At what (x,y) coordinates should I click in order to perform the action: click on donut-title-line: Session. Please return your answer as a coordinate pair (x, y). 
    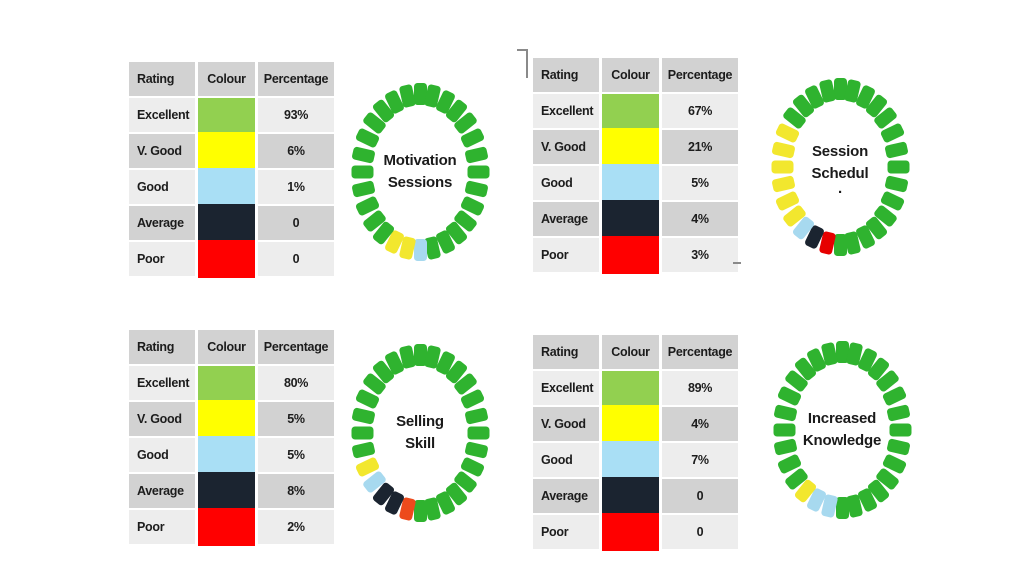
    Looking at the image, I should click on (840, 151).